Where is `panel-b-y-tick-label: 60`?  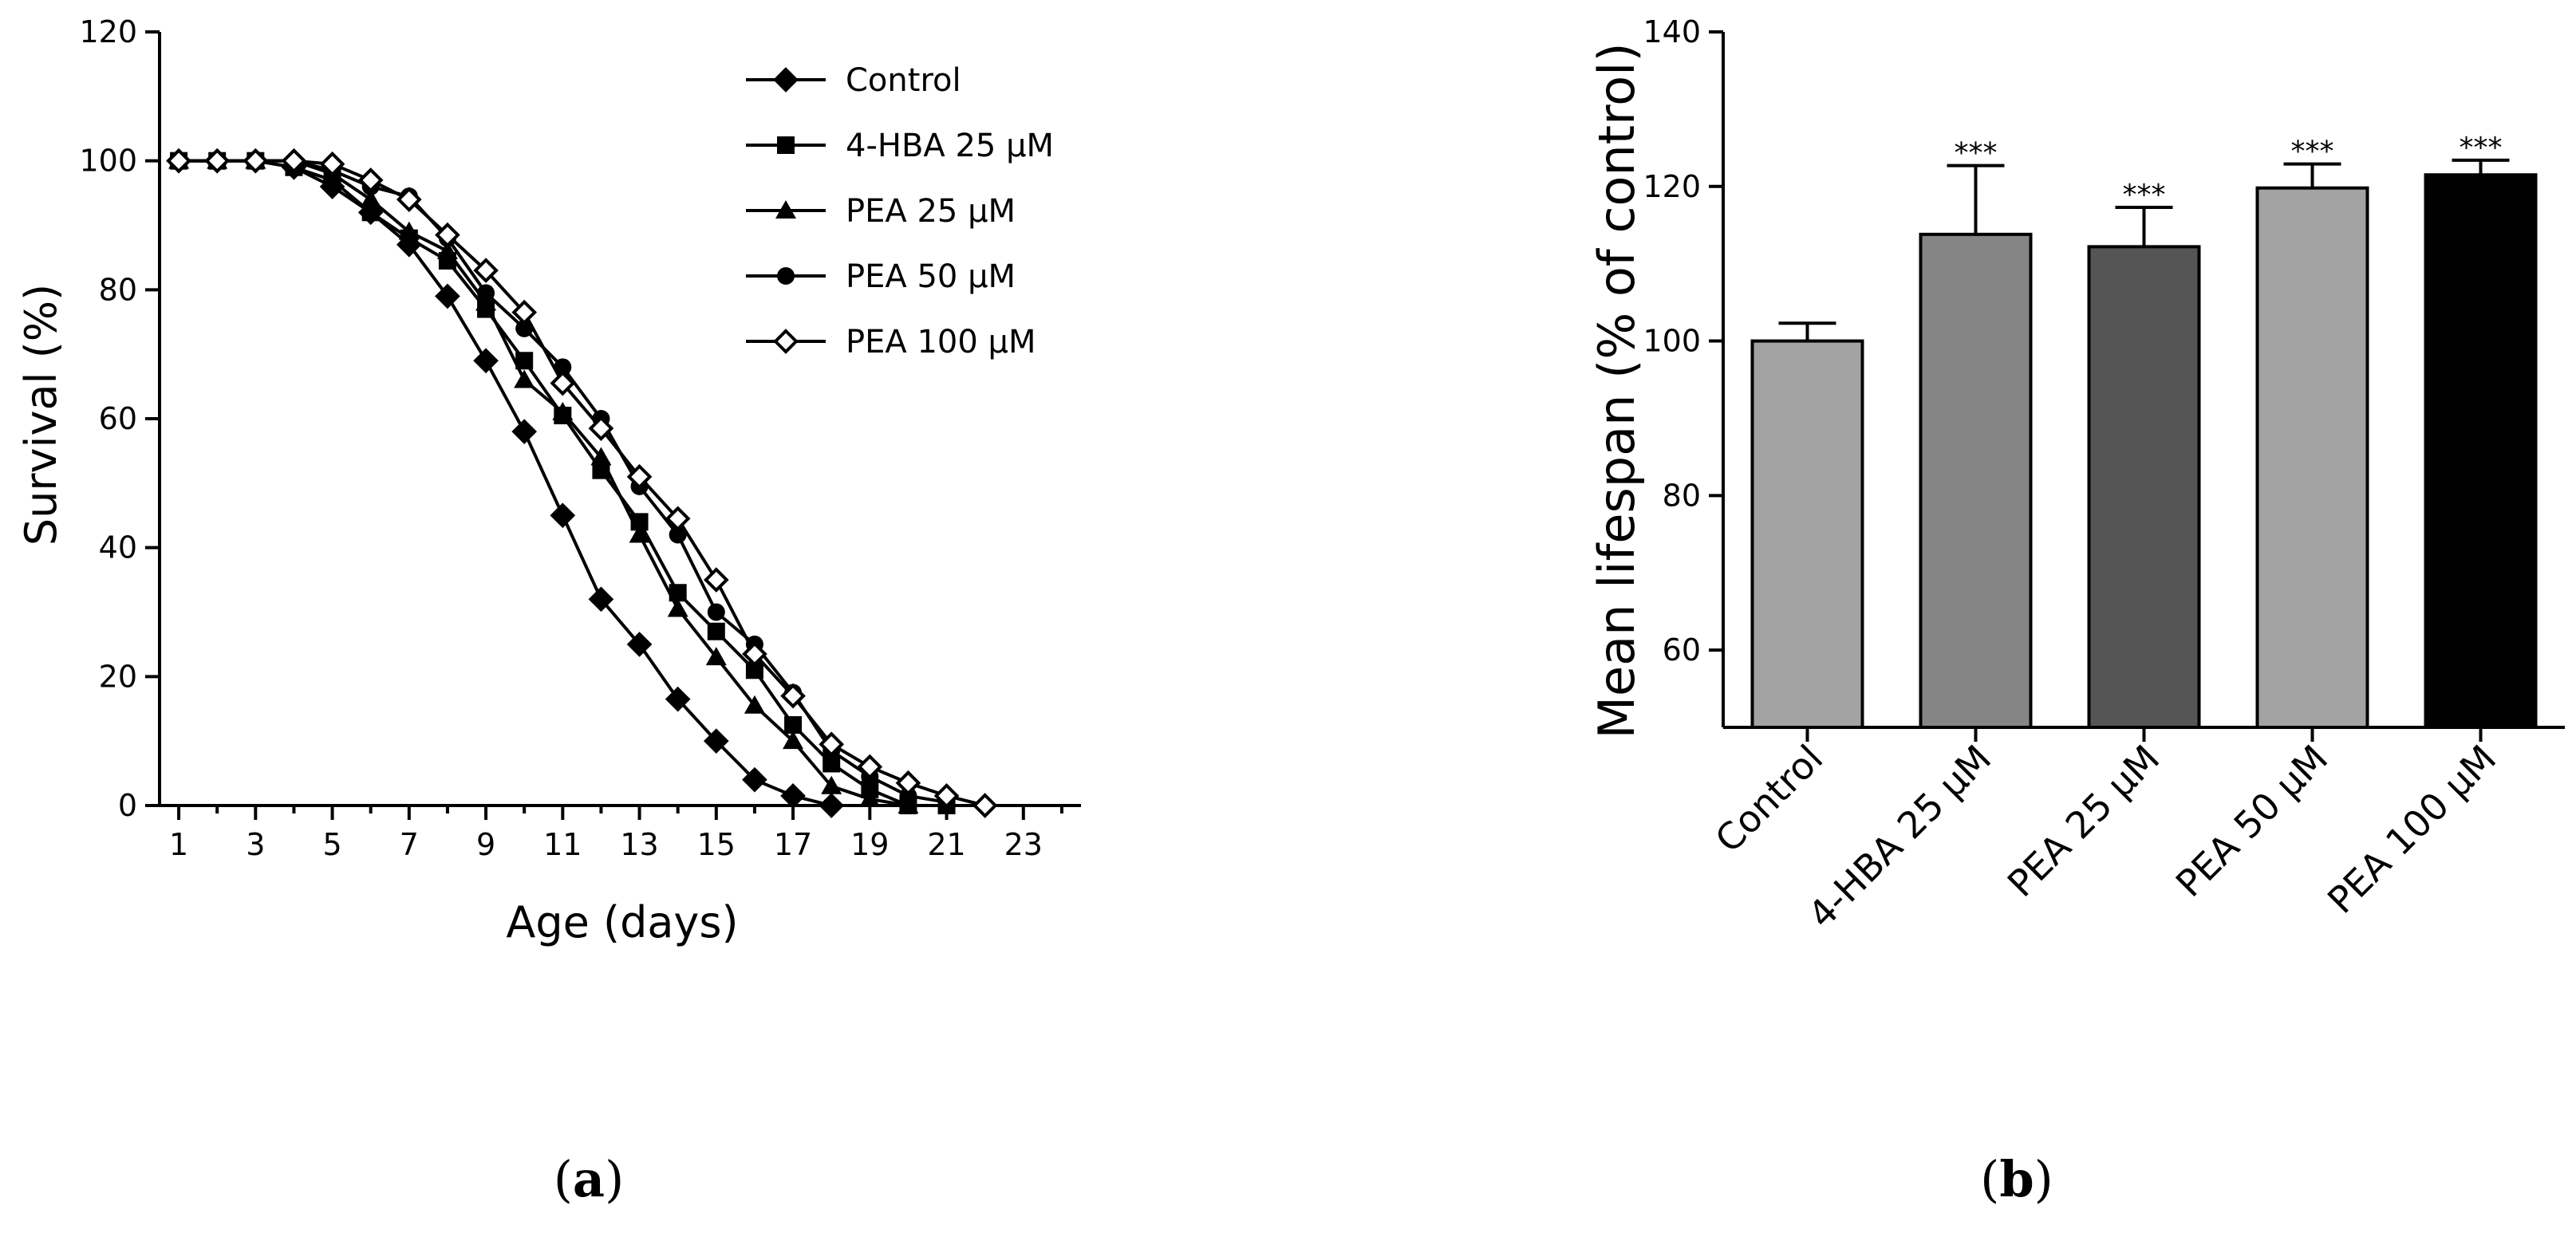
panel-b-y-tick-label: 60 is located at coordinates (1682, 650).